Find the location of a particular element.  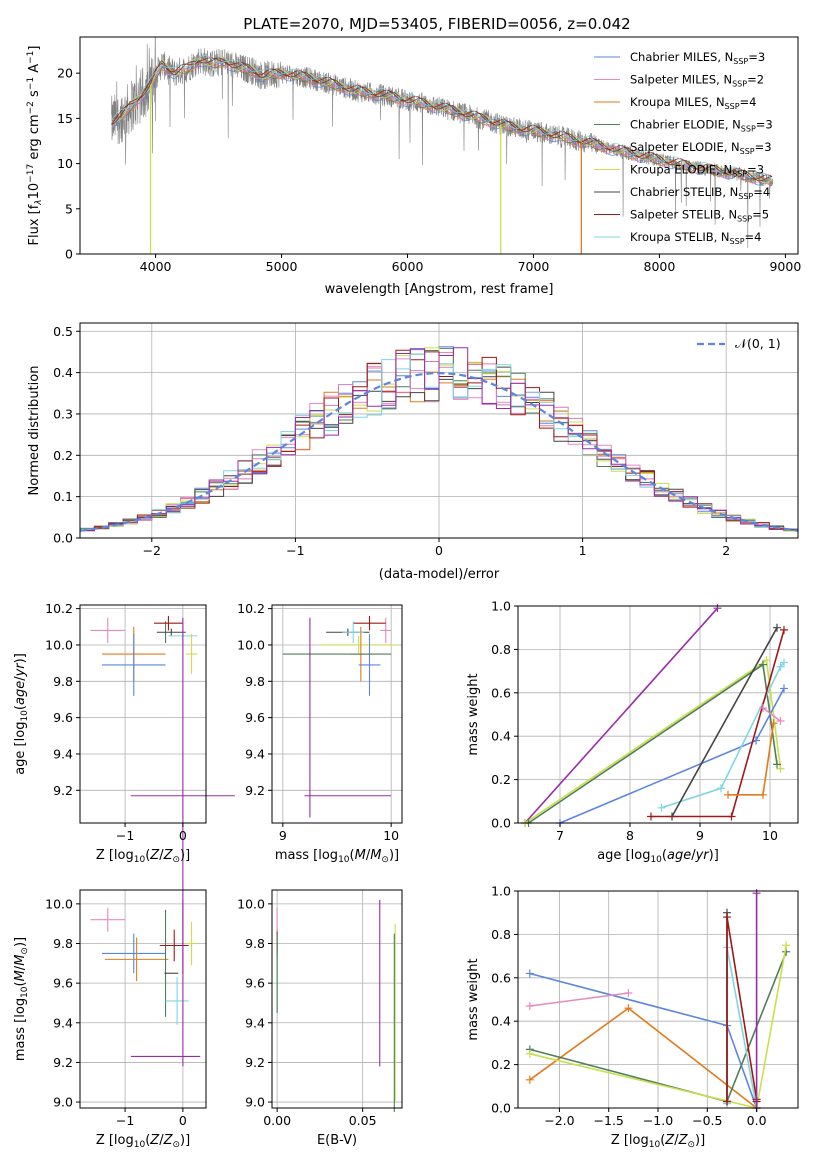

x-axis-label: (data-model)/error is located at coordinates (439, 574).